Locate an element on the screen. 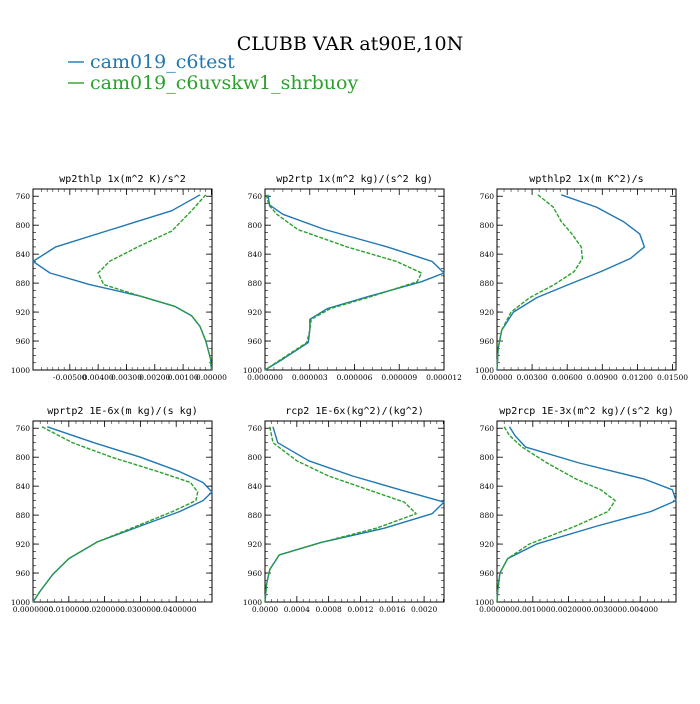 Image resolution: width=700 pixels, height=704 pixels. x-tick-label: 0.0008 is located at coordinates (329, 609).